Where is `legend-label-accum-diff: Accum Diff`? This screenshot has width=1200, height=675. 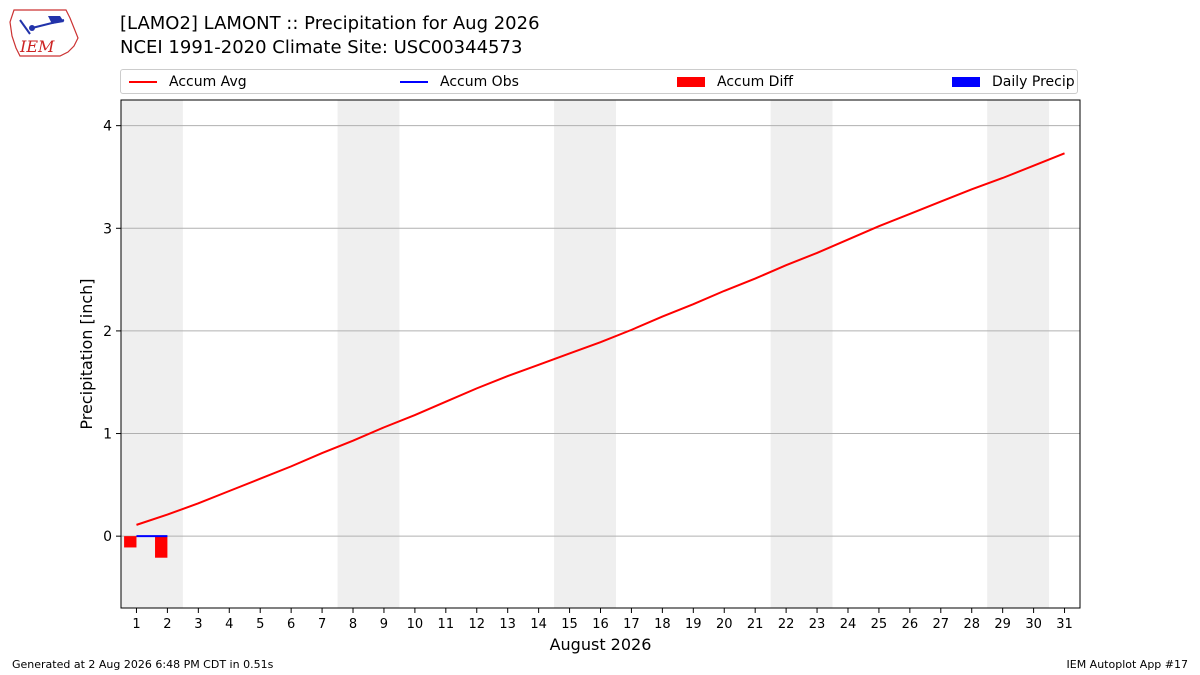
legend-label-accum-diff: Accum Diff is located at coordinates (755, 81).